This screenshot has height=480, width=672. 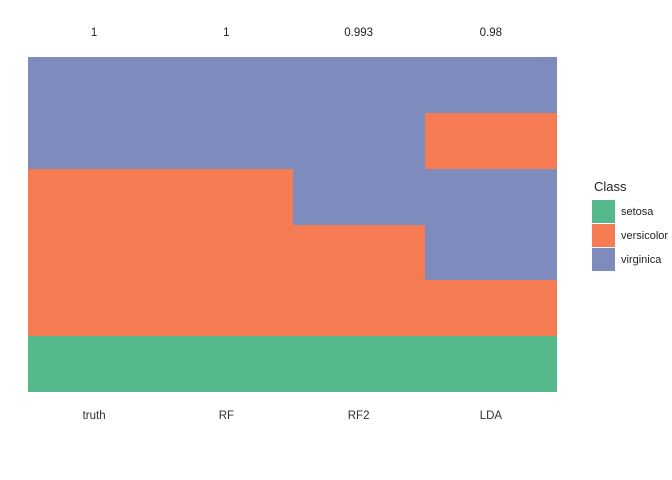 I want to click on legend-swatch-versicolor, so click(x=603, y=235).